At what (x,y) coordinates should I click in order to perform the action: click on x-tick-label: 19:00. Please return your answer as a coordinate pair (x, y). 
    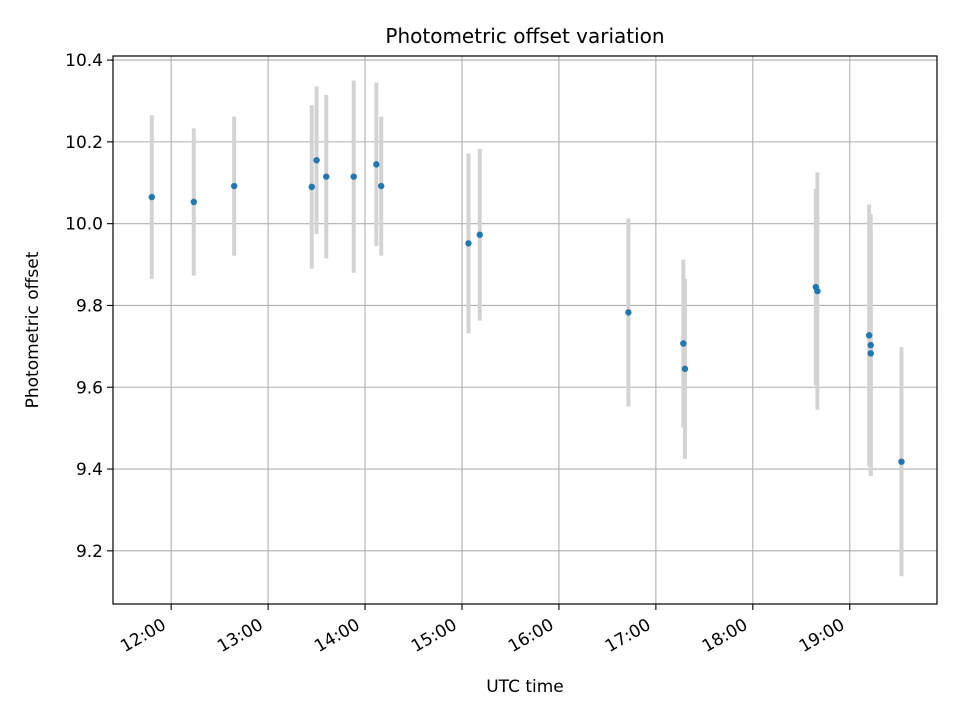
    Looking at the image, I should click on (822, 636).